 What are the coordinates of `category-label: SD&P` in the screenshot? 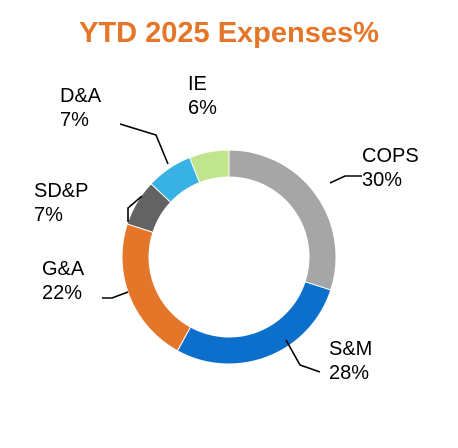 It's located at (61, 191).